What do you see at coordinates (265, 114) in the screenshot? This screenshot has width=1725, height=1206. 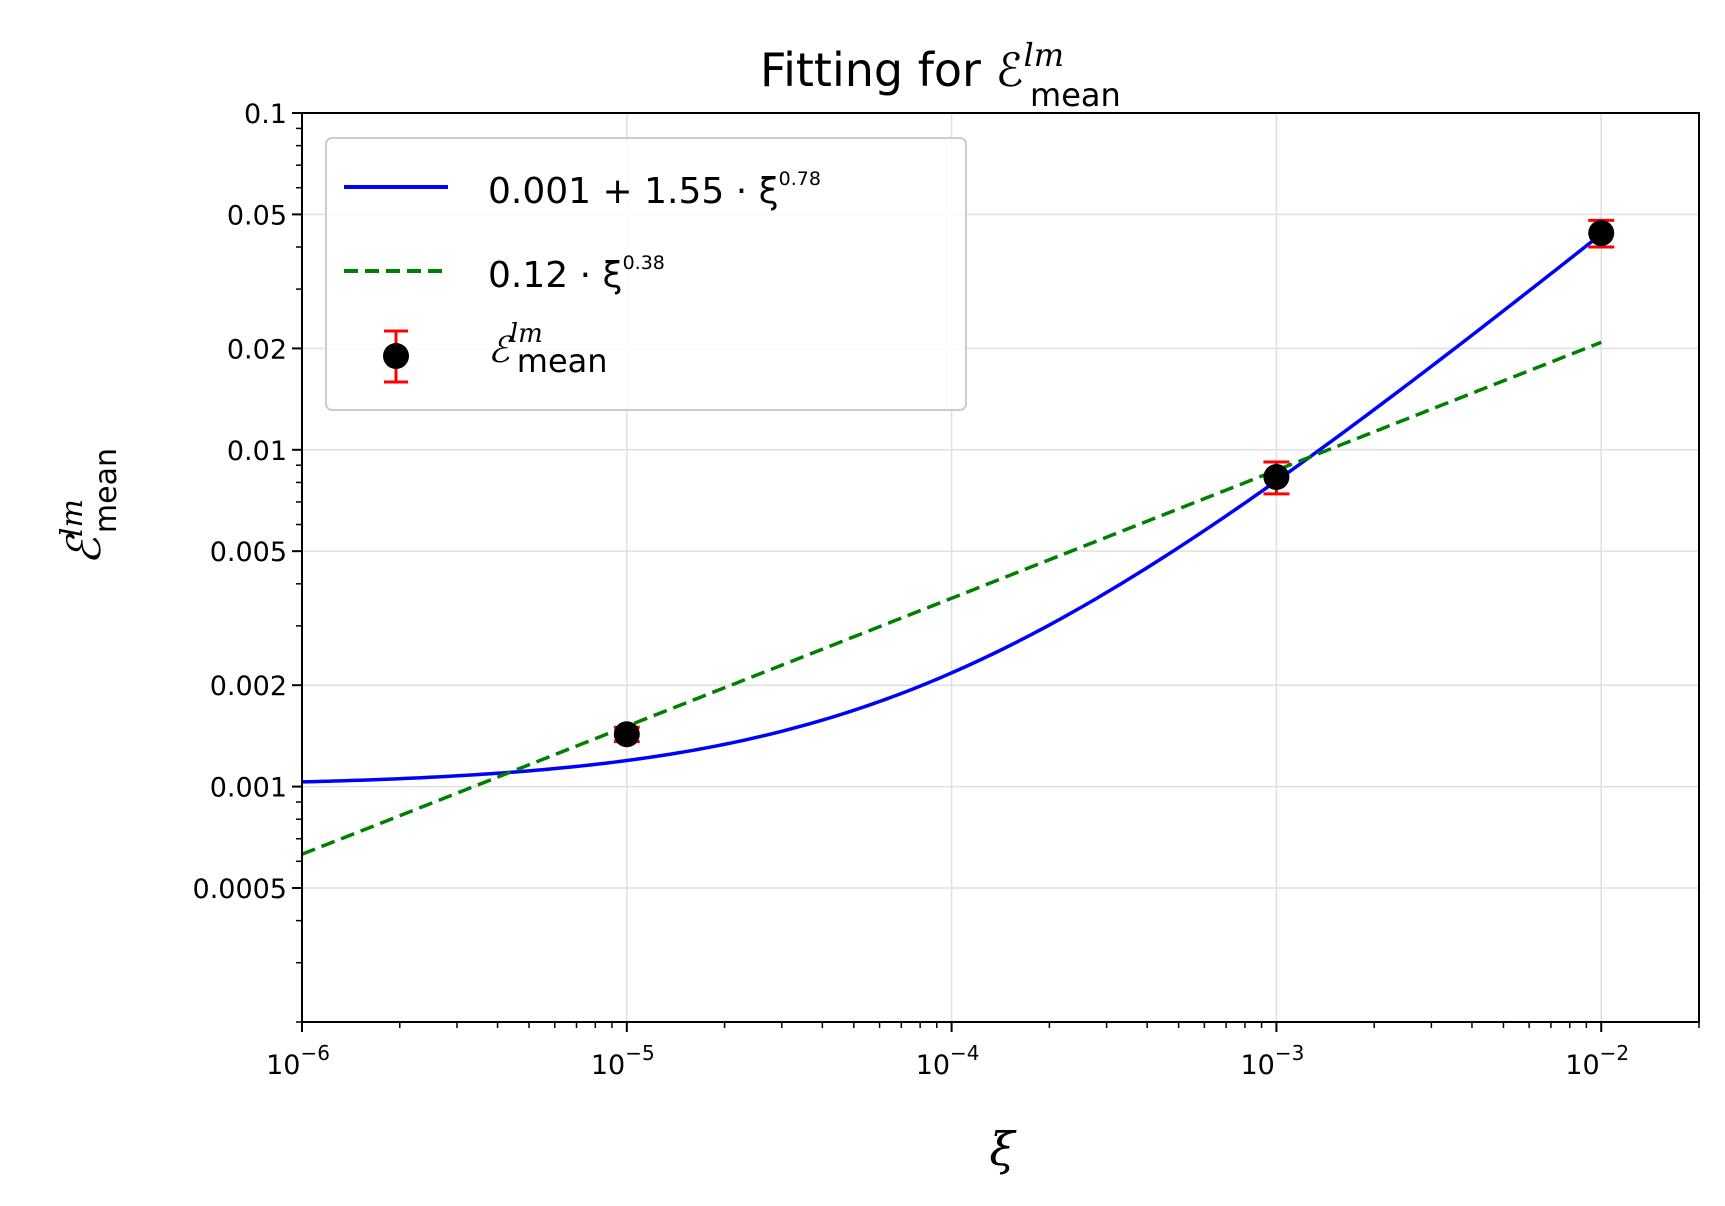 I see `y-tick-label: 0.1` at bounding box center [265, 114].